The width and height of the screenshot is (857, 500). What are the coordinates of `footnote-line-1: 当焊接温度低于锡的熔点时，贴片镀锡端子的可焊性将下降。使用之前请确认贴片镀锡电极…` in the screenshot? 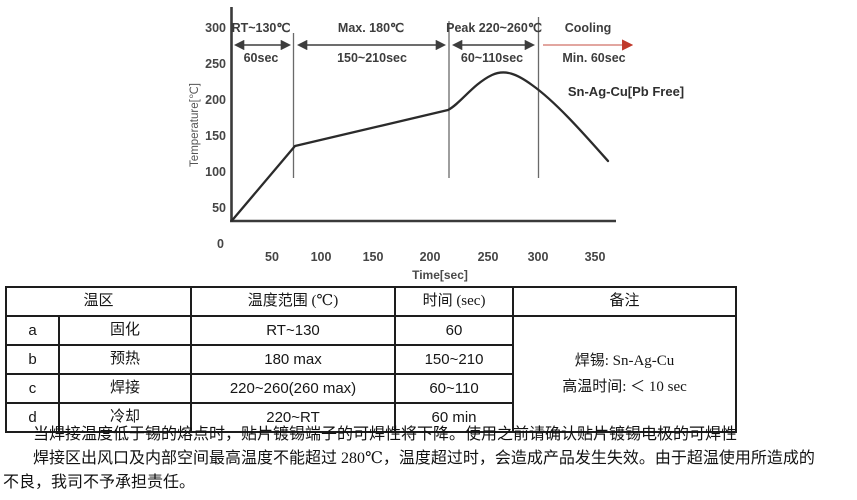 It's located at (385, 434).